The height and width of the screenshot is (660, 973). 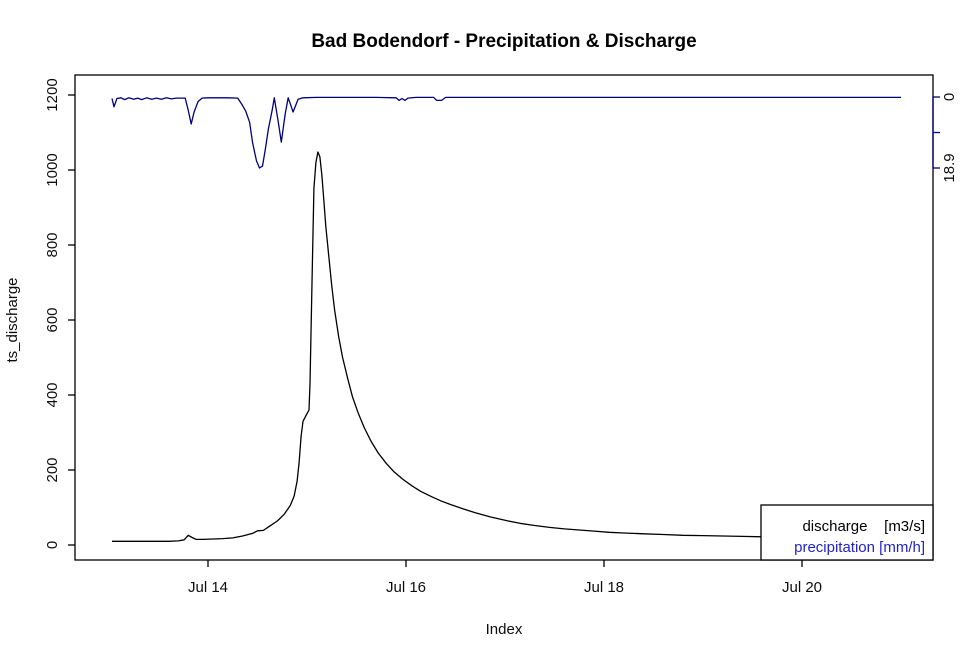 I want to click on precipitation-line, so click(x=506, y=132).